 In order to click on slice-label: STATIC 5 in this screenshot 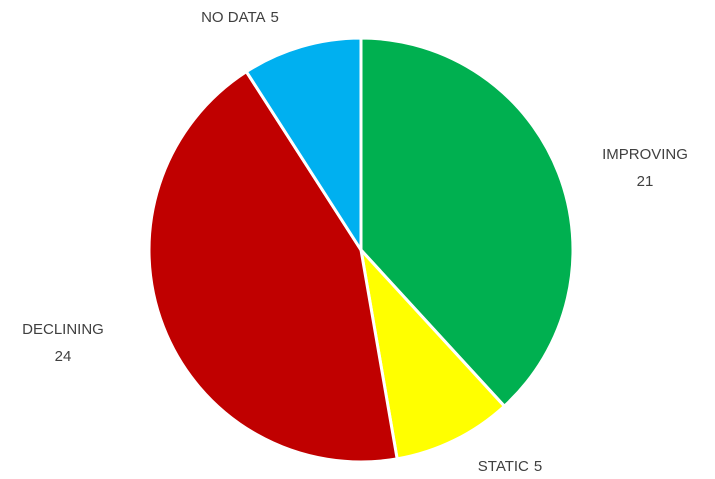, I will do `click(510, 466)`.